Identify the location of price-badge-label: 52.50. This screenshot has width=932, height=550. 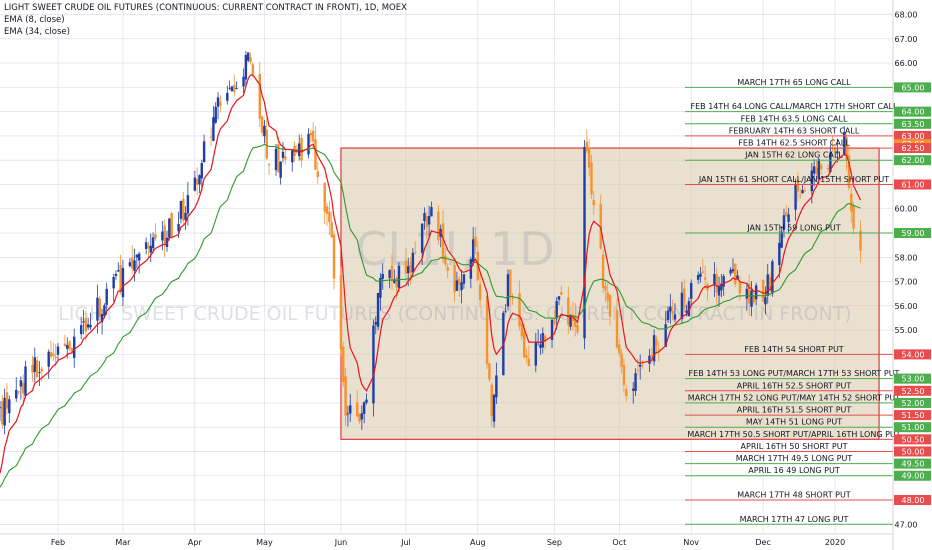
(913, 391).